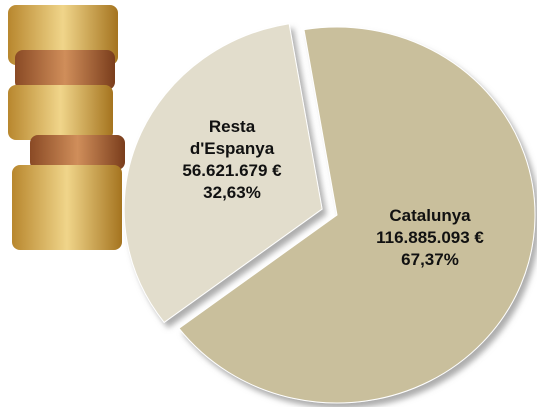  What do you see at coordinates (232, 192) in the screenshot?
I see `percent-label: 32,63%` at bounding box center [232, 192].